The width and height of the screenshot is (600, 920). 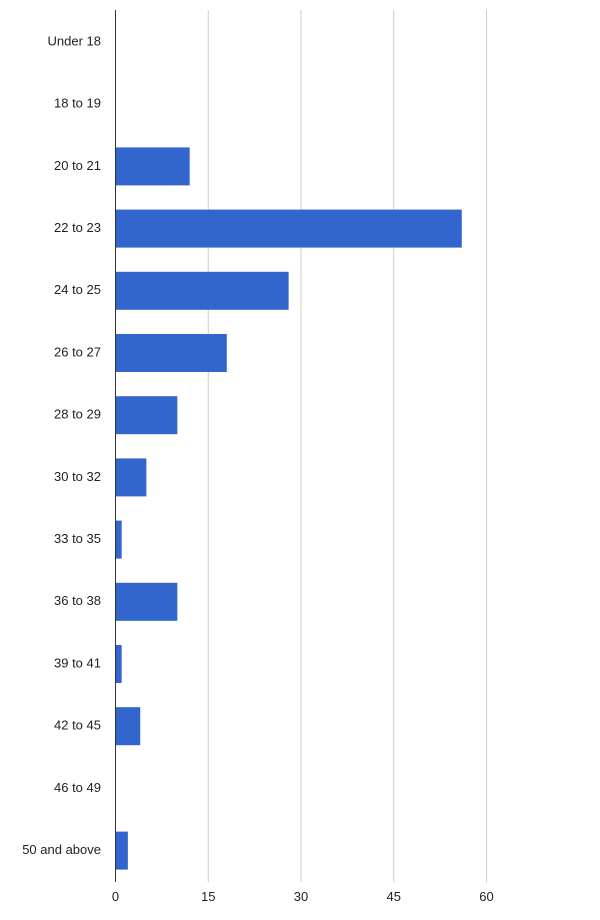 What do you see at coordinates (61, 849) in the screenshot?
I see `category-label-13: 50 and above` at bounding box center [61, 849].